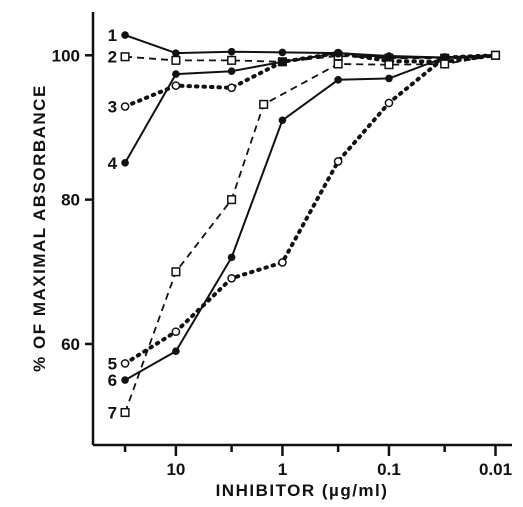 This screenshot has height=507, width=523. I want to click on y-tick-label: 100, so click(66, 55).